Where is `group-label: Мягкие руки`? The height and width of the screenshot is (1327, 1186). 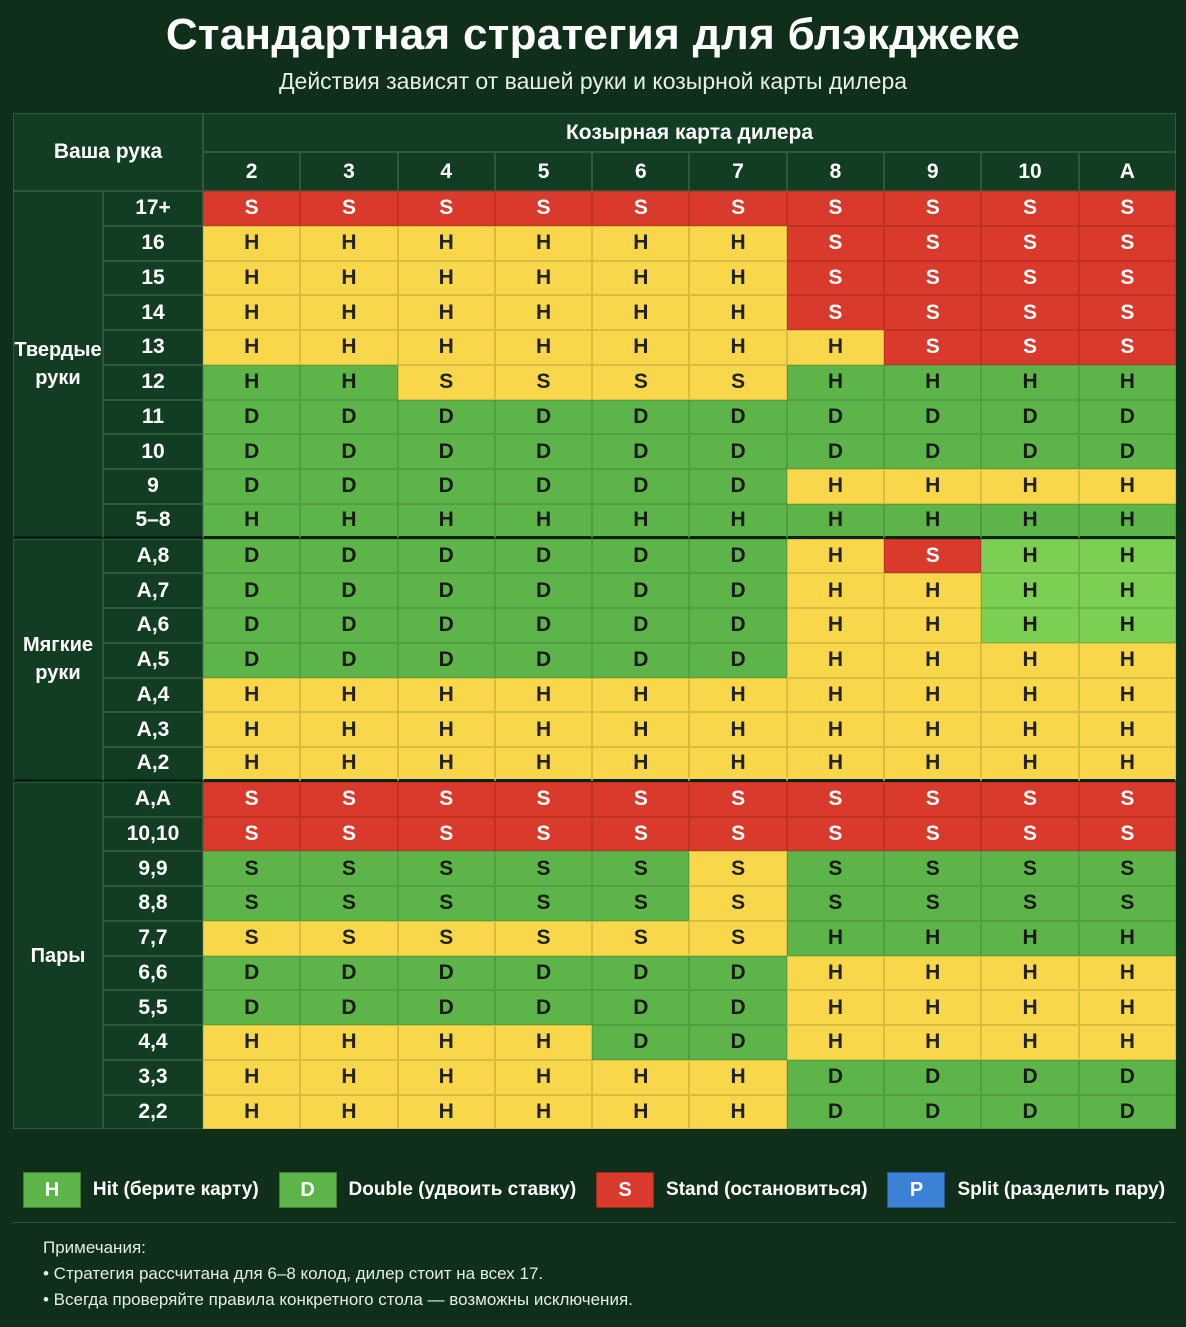 group-label: Мягкие руки is located at coordinates (58, 660).